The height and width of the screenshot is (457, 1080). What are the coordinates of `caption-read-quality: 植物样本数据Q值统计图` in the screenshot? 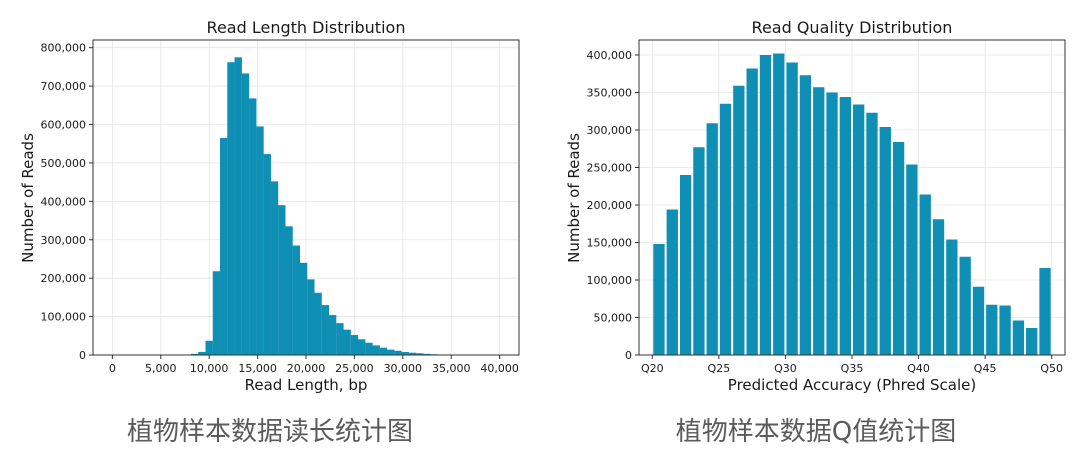 It's located at (816, 432).